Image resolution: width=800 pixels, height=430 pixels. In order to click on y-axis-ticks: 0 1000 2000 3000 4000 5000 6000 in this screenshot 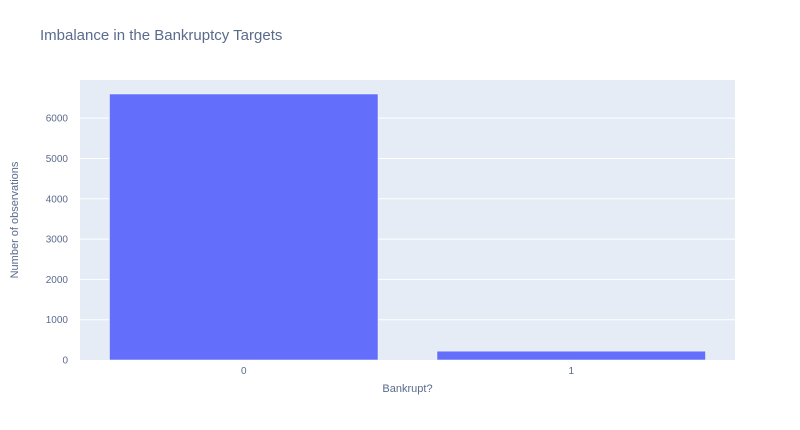, I will do `click(57, 240)`.